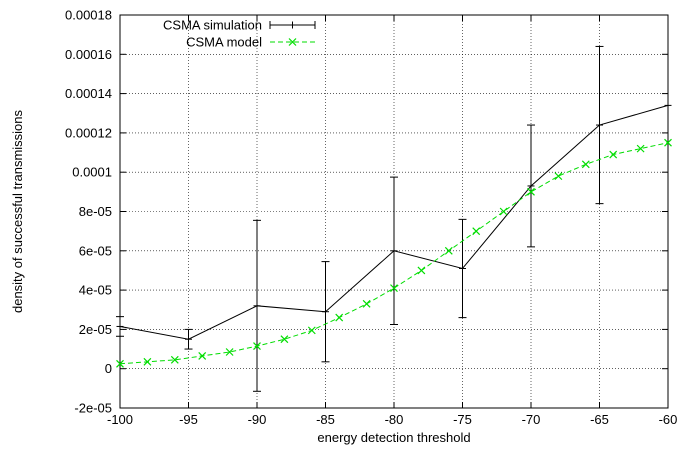 The width and height of the screenshot is (692, 450). What do you see at coordinates (531, 419) in the screenshot?
I see `x-tick-label: -70` at bounding box center [531, 419].